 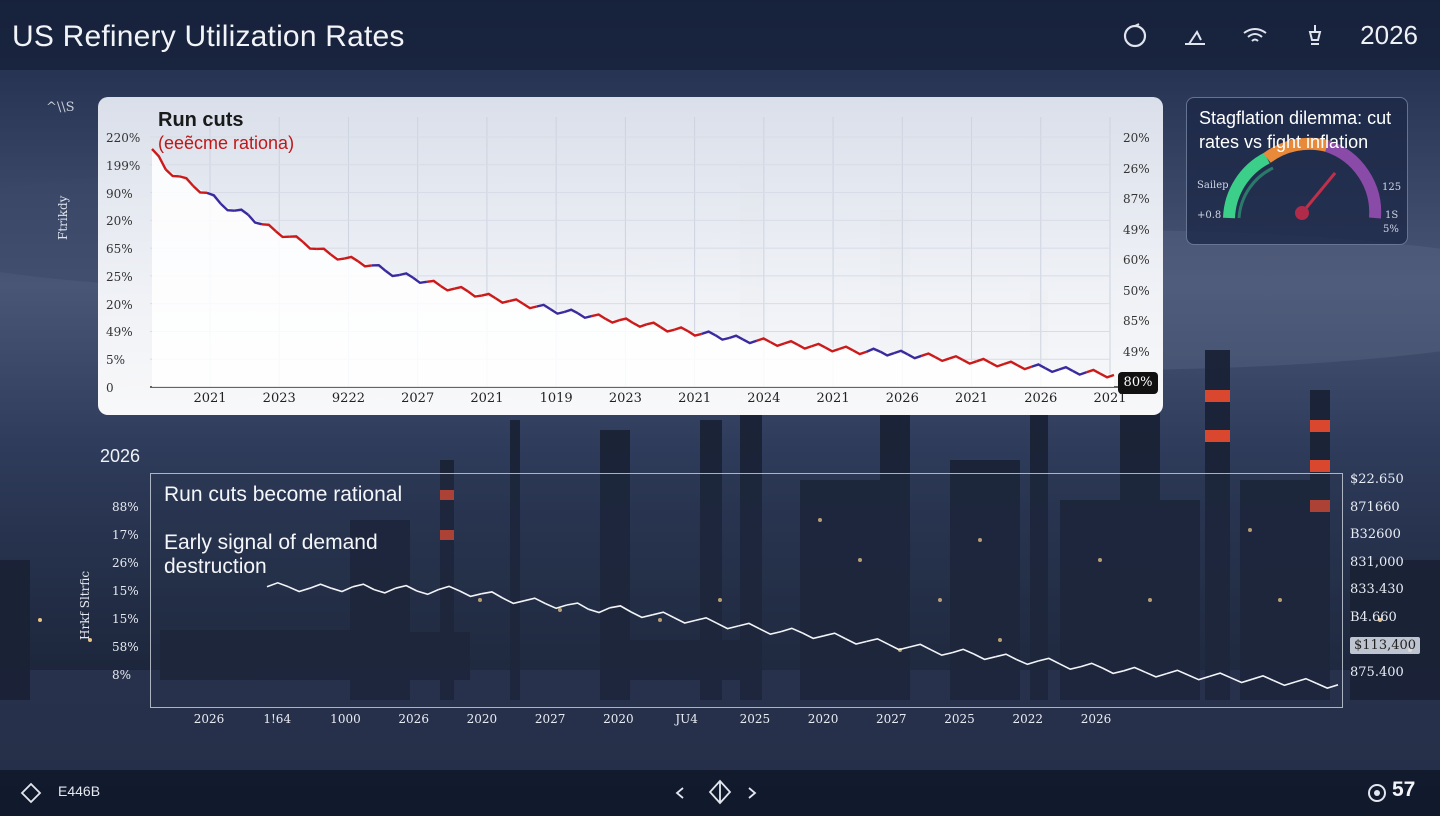 What do you see at coordinates (1377, 793) in the screenshot?
I see `settings-icon` at bounding box center [1377, 793].